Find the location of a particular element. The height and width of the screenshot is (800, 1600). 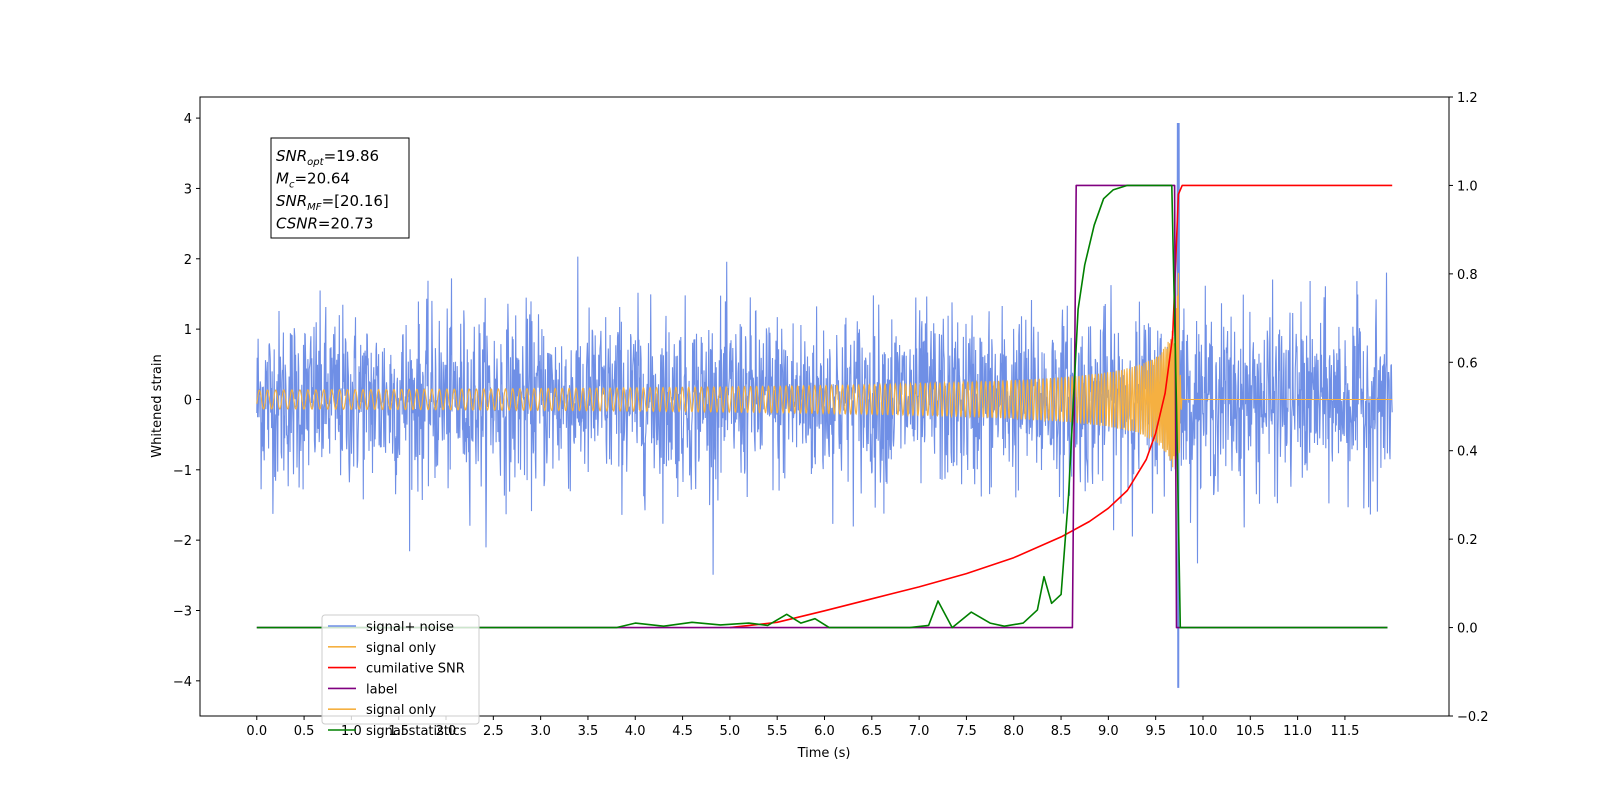

annotation-line: SNRMF=[20.16] is located at coordinates (332, 202).